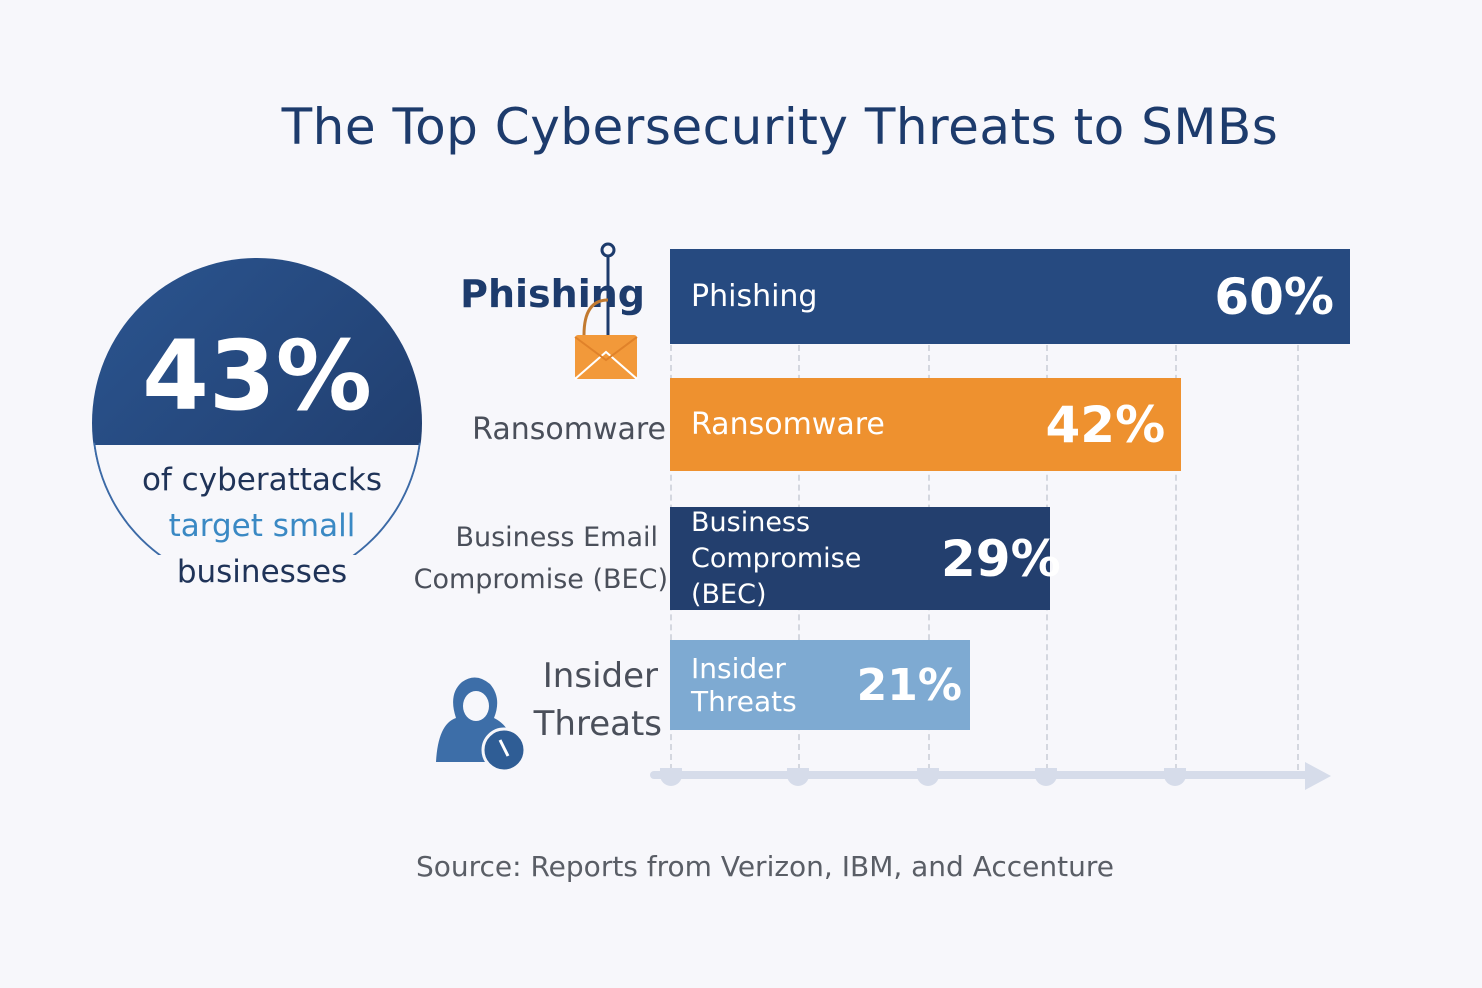 The image size is (1482, 988). I want to click on category-label-bec-1: Business Email, so click(556, 537).